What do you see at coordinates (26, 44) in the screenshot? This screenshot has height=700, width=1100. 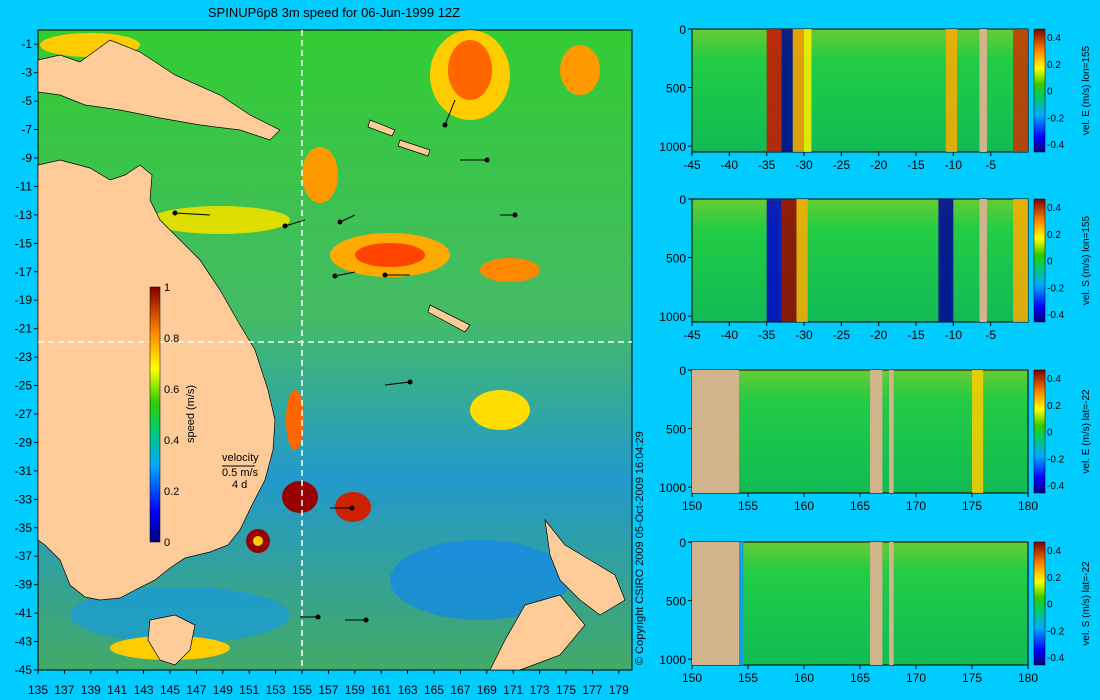 I see `map-y-tick-label: -1` at bounding box center [26, 44].